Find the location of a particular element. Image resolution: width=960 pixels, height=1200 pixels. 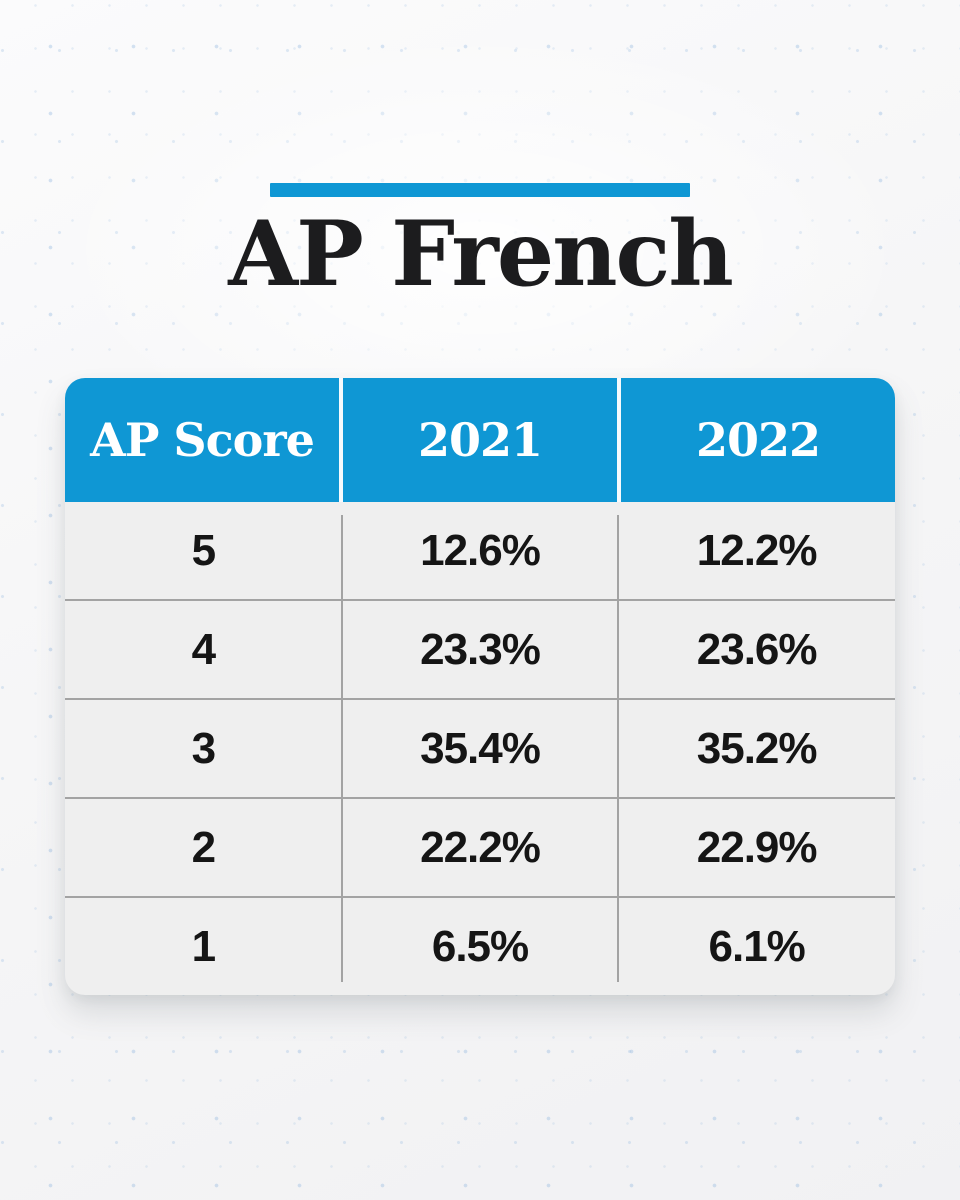

table-cell: 1 is located at coordinates (203, 946).